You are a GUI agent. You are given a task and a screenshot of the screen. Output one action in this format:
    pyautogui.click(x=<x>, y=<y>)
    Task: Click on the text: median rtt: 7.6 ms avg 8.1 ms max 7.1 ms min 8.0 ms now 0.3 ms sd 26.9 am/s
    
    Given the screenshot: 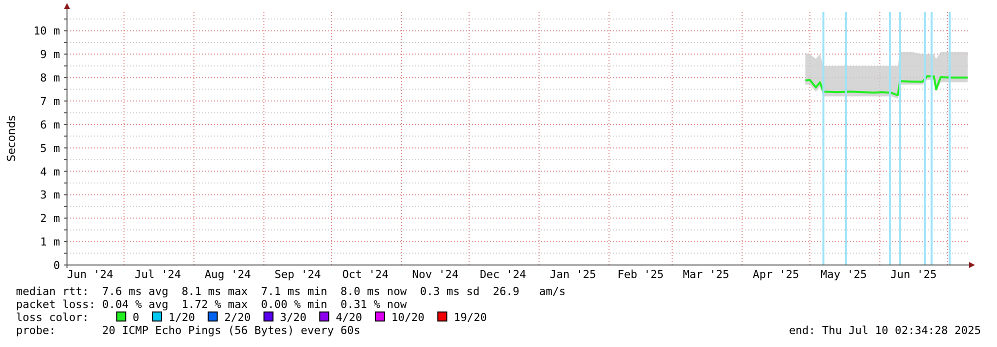 What is the action you would take?
    pyautogui.click(x=291, y=291)
    